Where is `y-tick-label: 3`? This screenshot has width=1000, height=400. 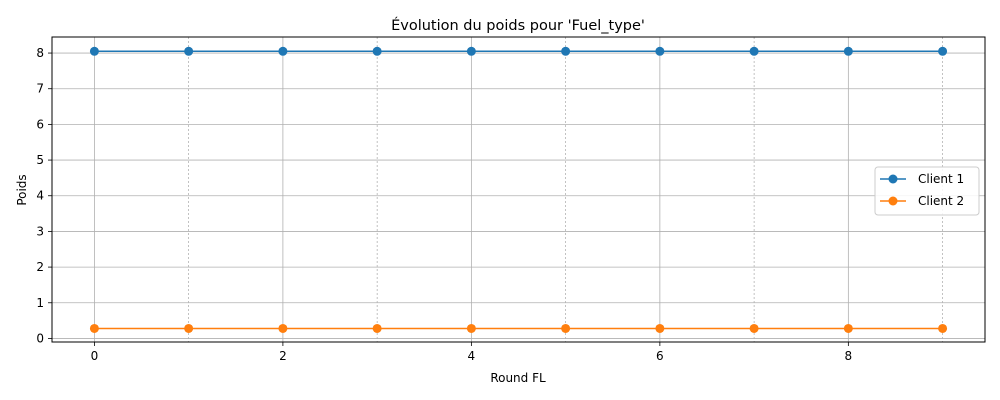 y-tick-label: 3 is located at coordinates (40, 231).